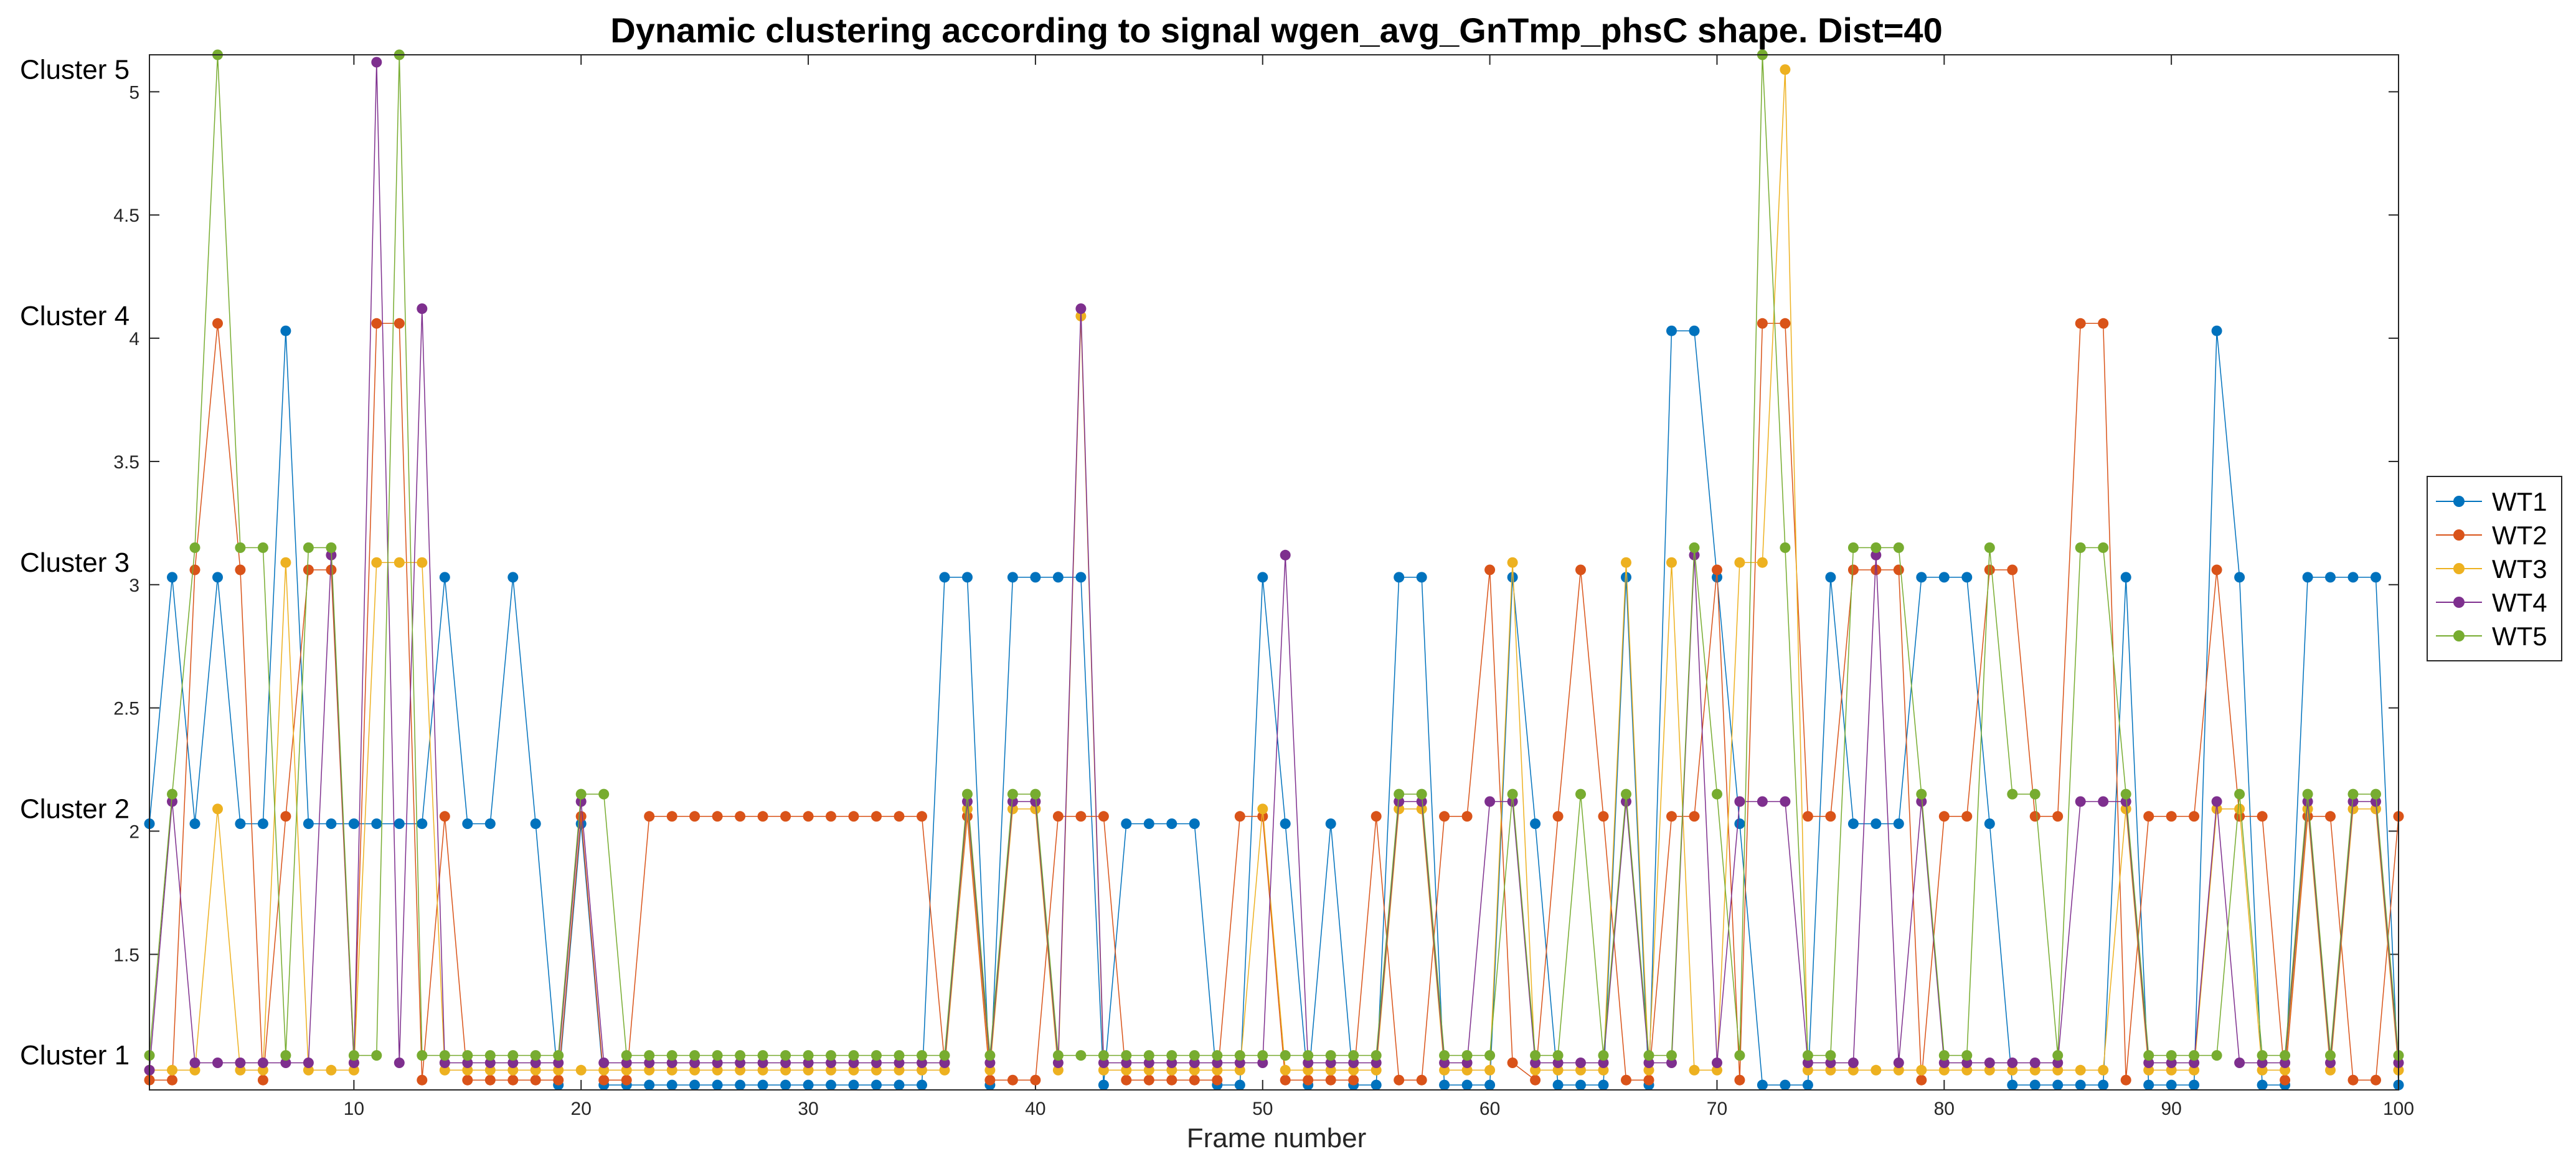 The width and height of the screenshot is (2576, 1169). Describe the element at coordinates (1035, 1109) in the screenshot. I see `x-tick-label: 40` at that location.